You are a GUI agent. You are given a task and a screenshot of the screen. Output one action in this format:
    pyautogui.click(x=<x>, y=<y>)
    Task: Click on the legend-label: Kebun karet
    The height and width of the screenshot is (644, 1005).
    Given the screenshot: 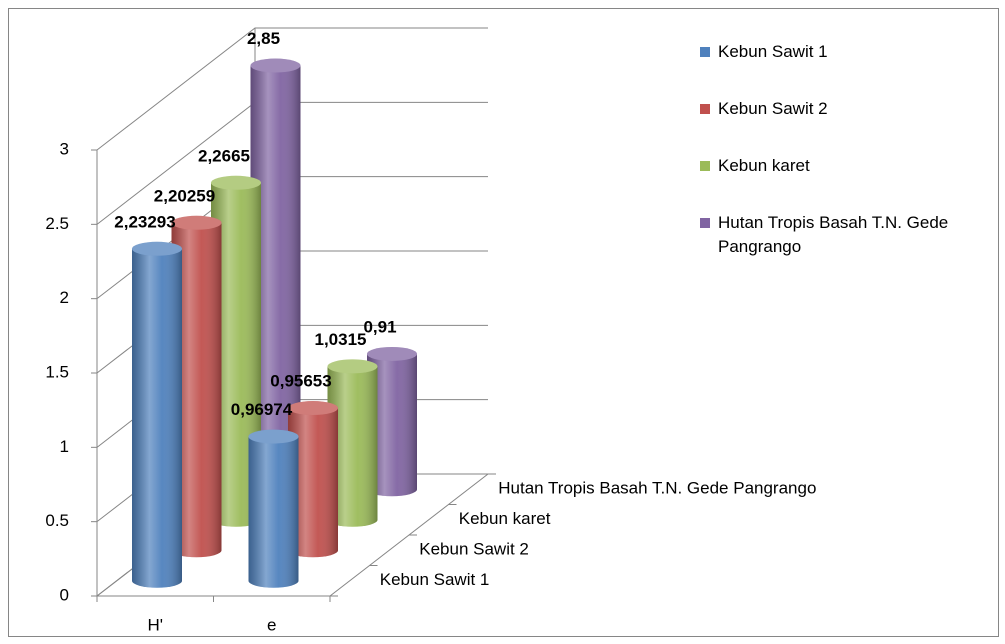 What is the action you would take?
    pyautogui.click(x=764, y=165)
    